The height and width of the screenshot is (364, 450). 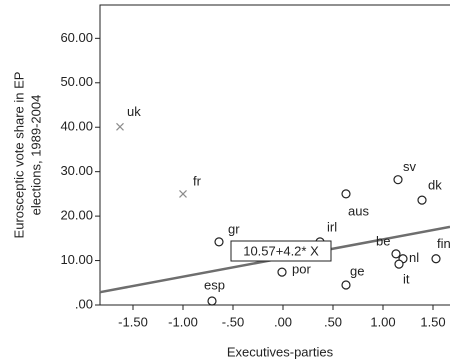 I want to click on point-label: irl, so click(x=332, y=226).